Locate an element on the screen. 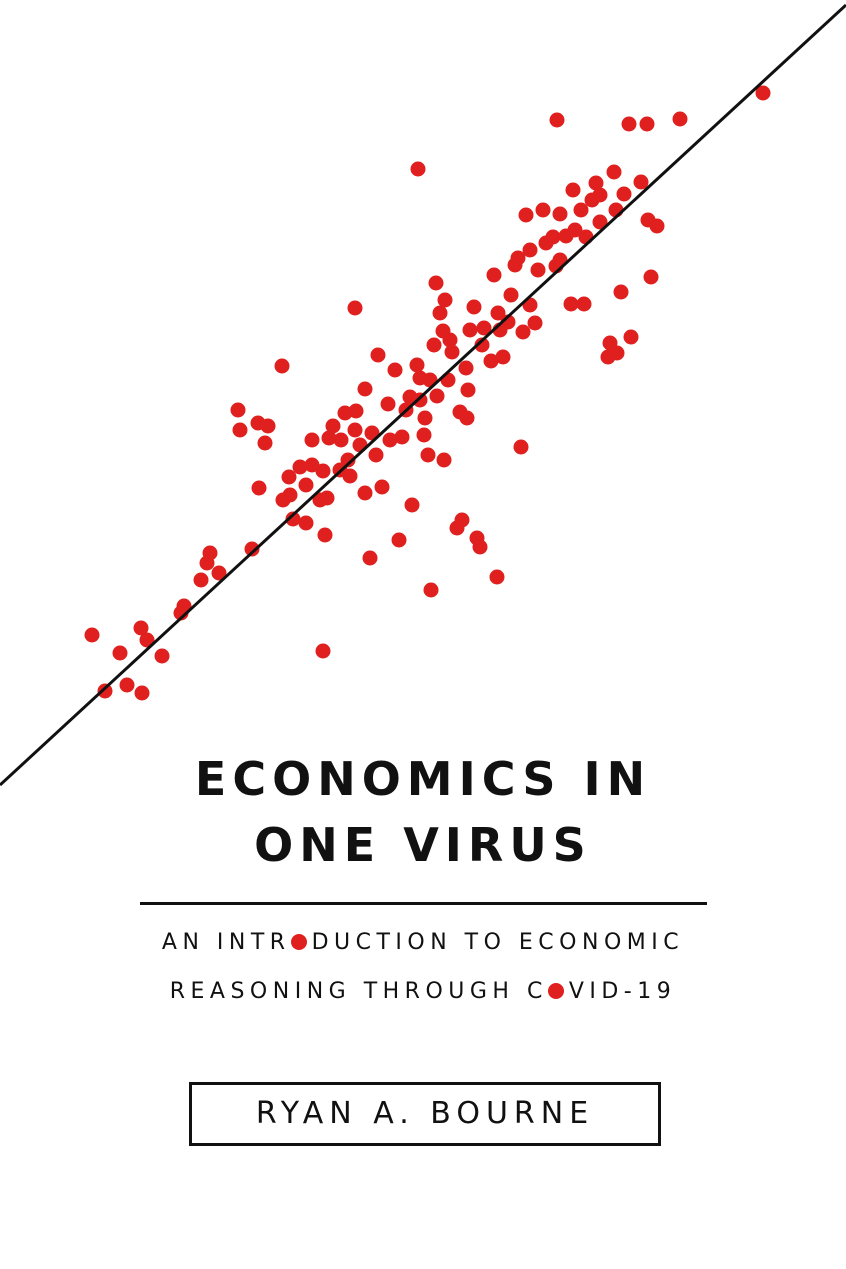 The height and width of the screenshot is (1269, 846). subtitle-line: AN INTRODUCTION TO ECONOMIC is located at coordinates (423, 942).